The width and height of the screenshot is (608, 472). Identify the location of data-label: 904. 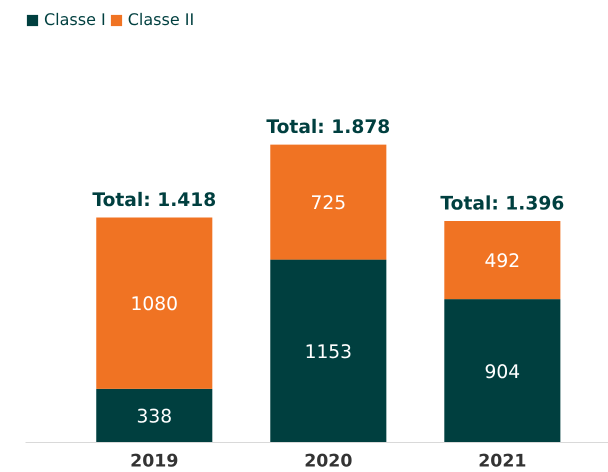
(502, 372).